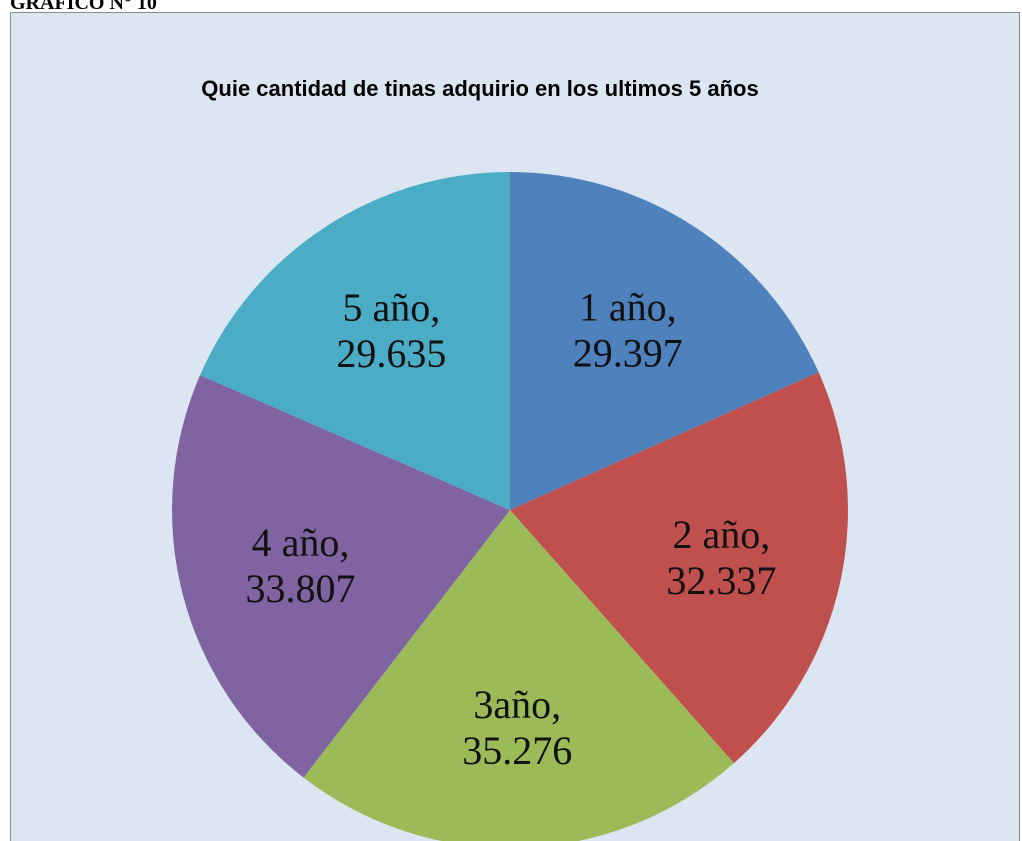  What do you see at coordinates (83, 7) in the screenshot?
I see `header: GRAFICO N° 10` at bounding box center [83, 7].